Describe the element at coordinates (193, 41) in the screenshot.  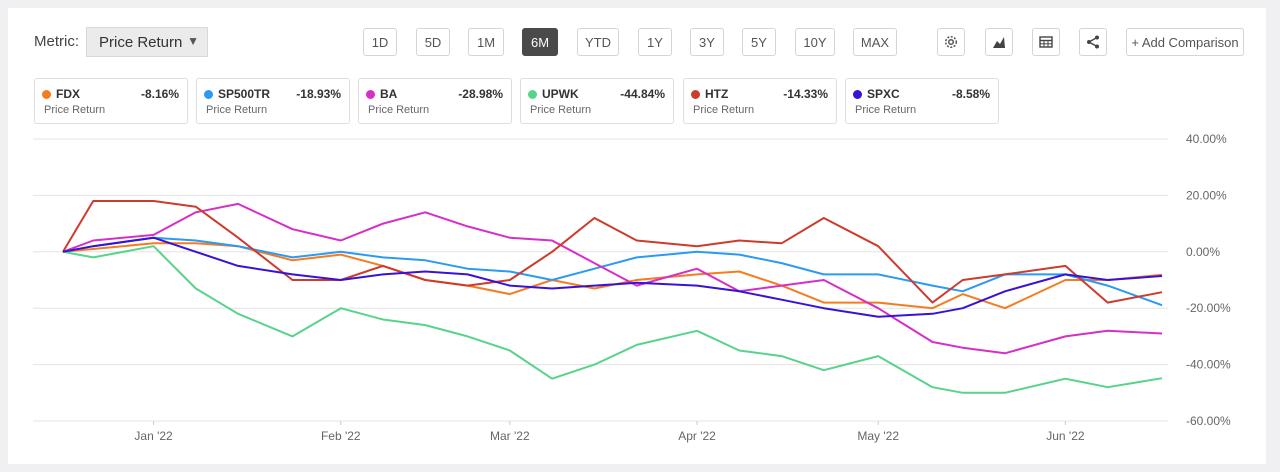
I see `caret-down-icon: ▼` at that location.